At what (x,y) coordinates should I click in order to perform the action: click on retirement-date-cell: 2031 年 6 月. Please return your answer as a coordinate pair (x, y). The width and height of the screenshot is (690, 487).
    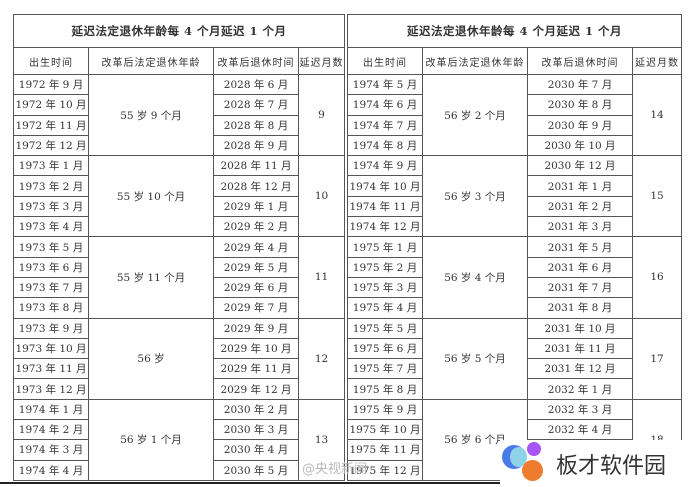
    Looking at the image, I should click on (580, 267).